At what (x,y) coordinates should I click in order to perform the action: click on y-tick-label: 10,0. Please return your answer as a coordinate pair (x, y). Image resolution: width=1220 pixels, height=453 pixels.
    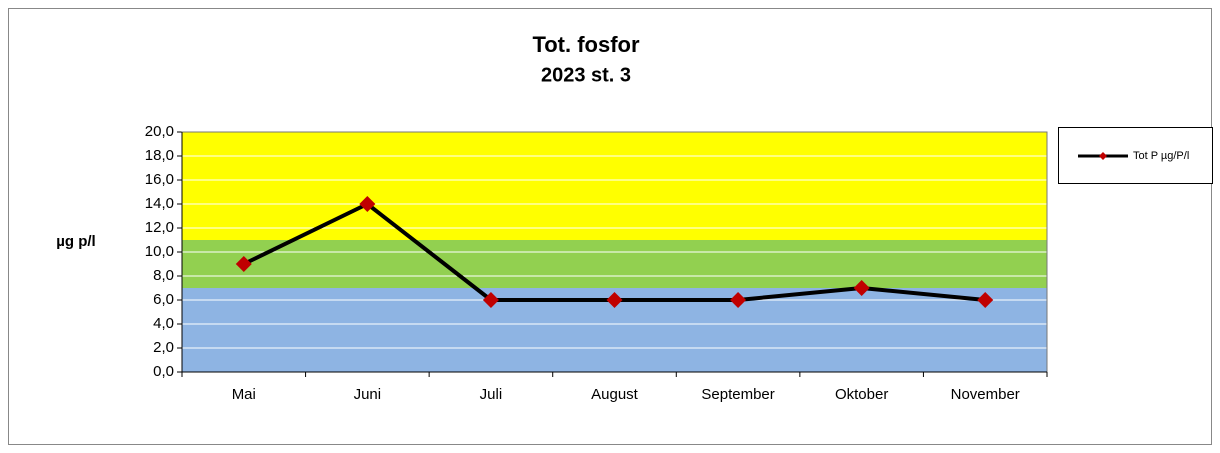
    Looking at the image, I should click on (159, 251).